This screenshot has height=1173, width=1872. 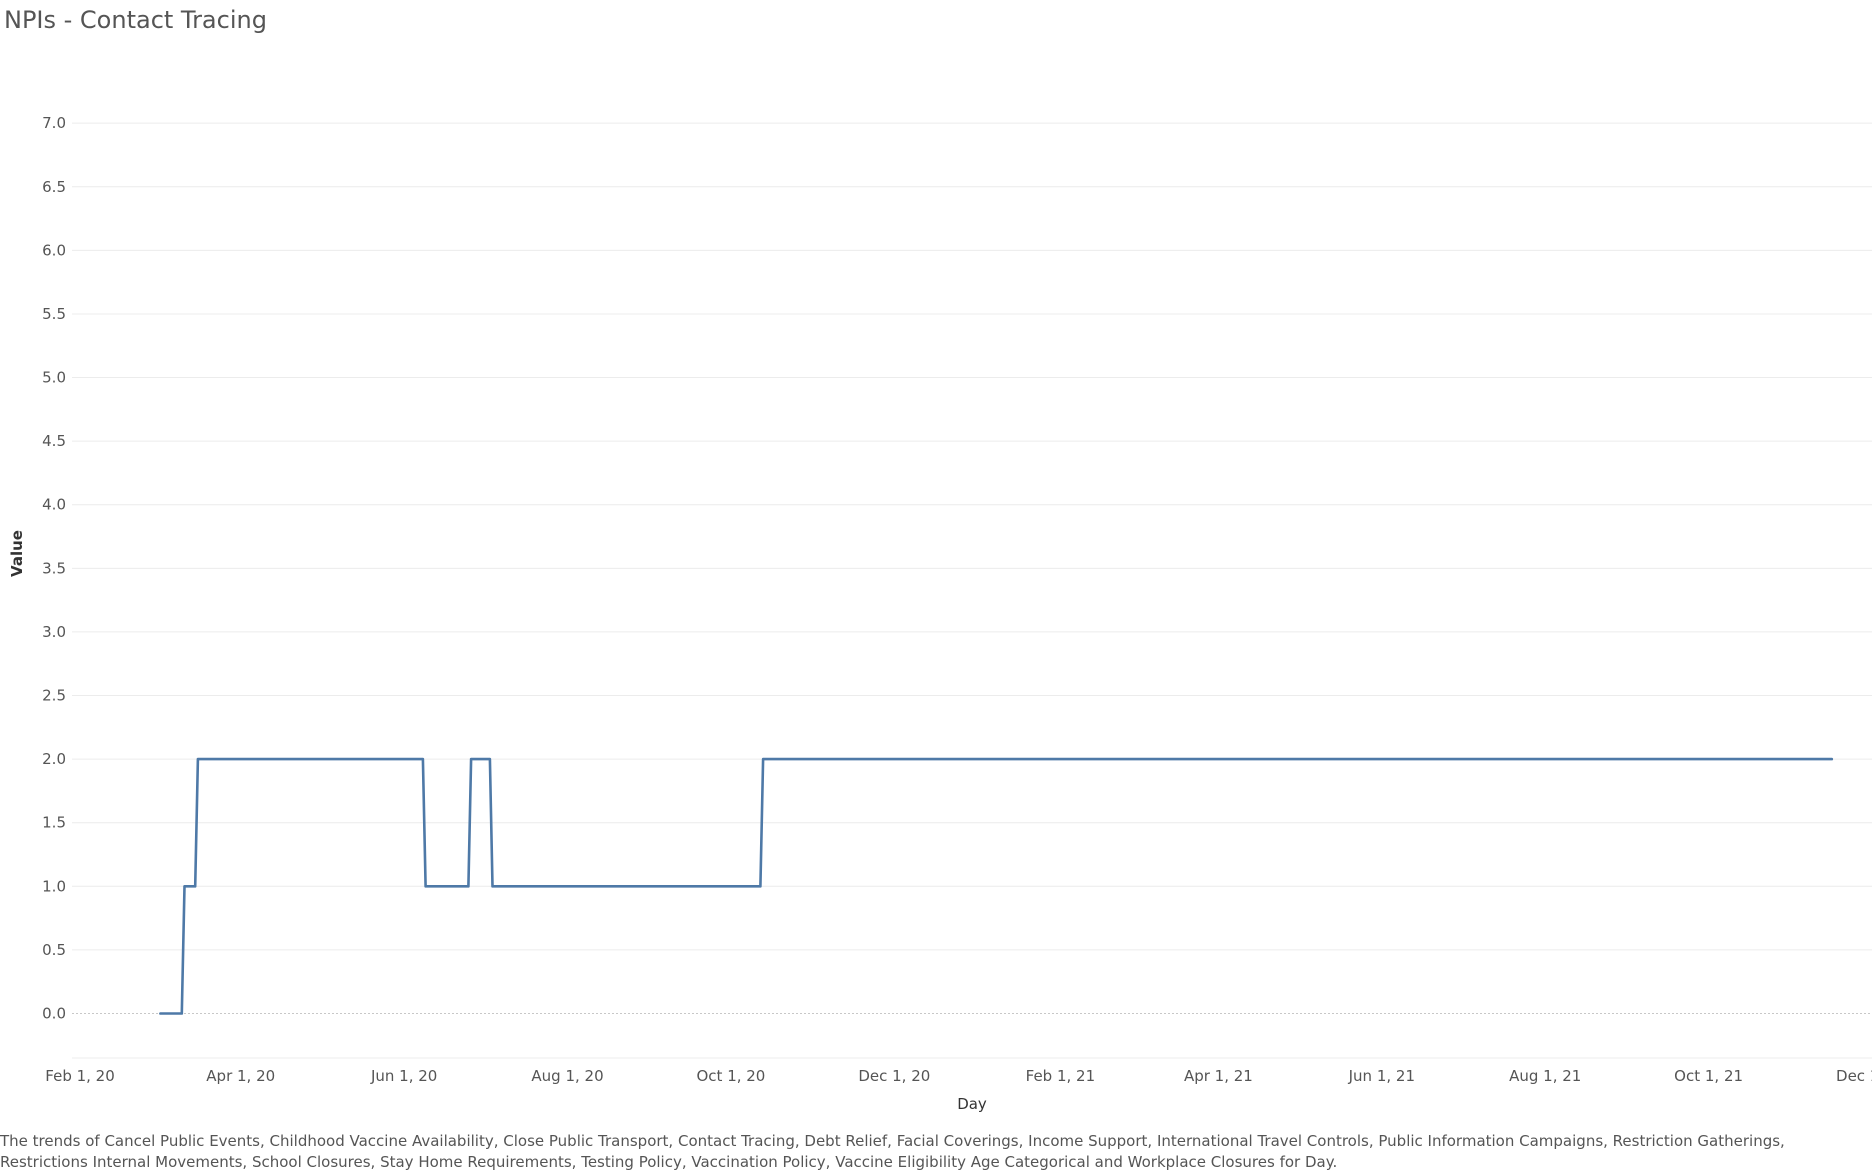 I want to click on x-tick-label: Apr 1, 21, so click(x=1218, y=1076).